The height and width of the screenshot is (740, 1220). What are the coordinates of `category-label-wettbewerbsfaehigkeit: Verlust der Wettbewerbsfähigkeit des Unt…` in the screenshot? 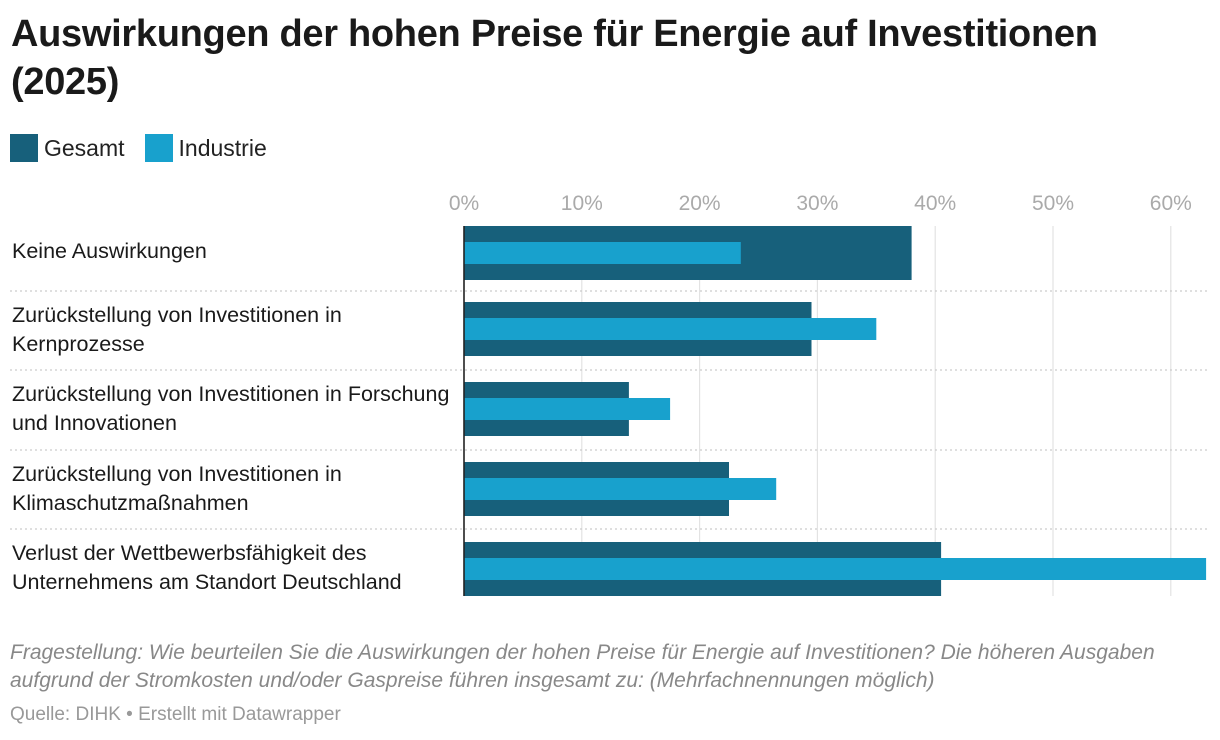 It's located at (207, 567).